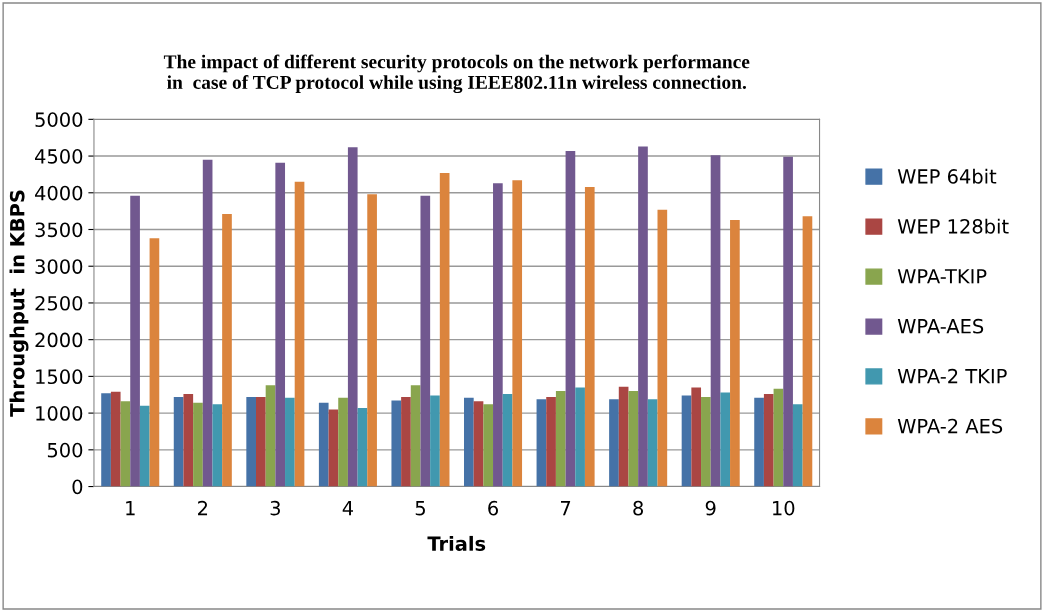  I want to click on y-tick-label: 3000, so click(59, 266).